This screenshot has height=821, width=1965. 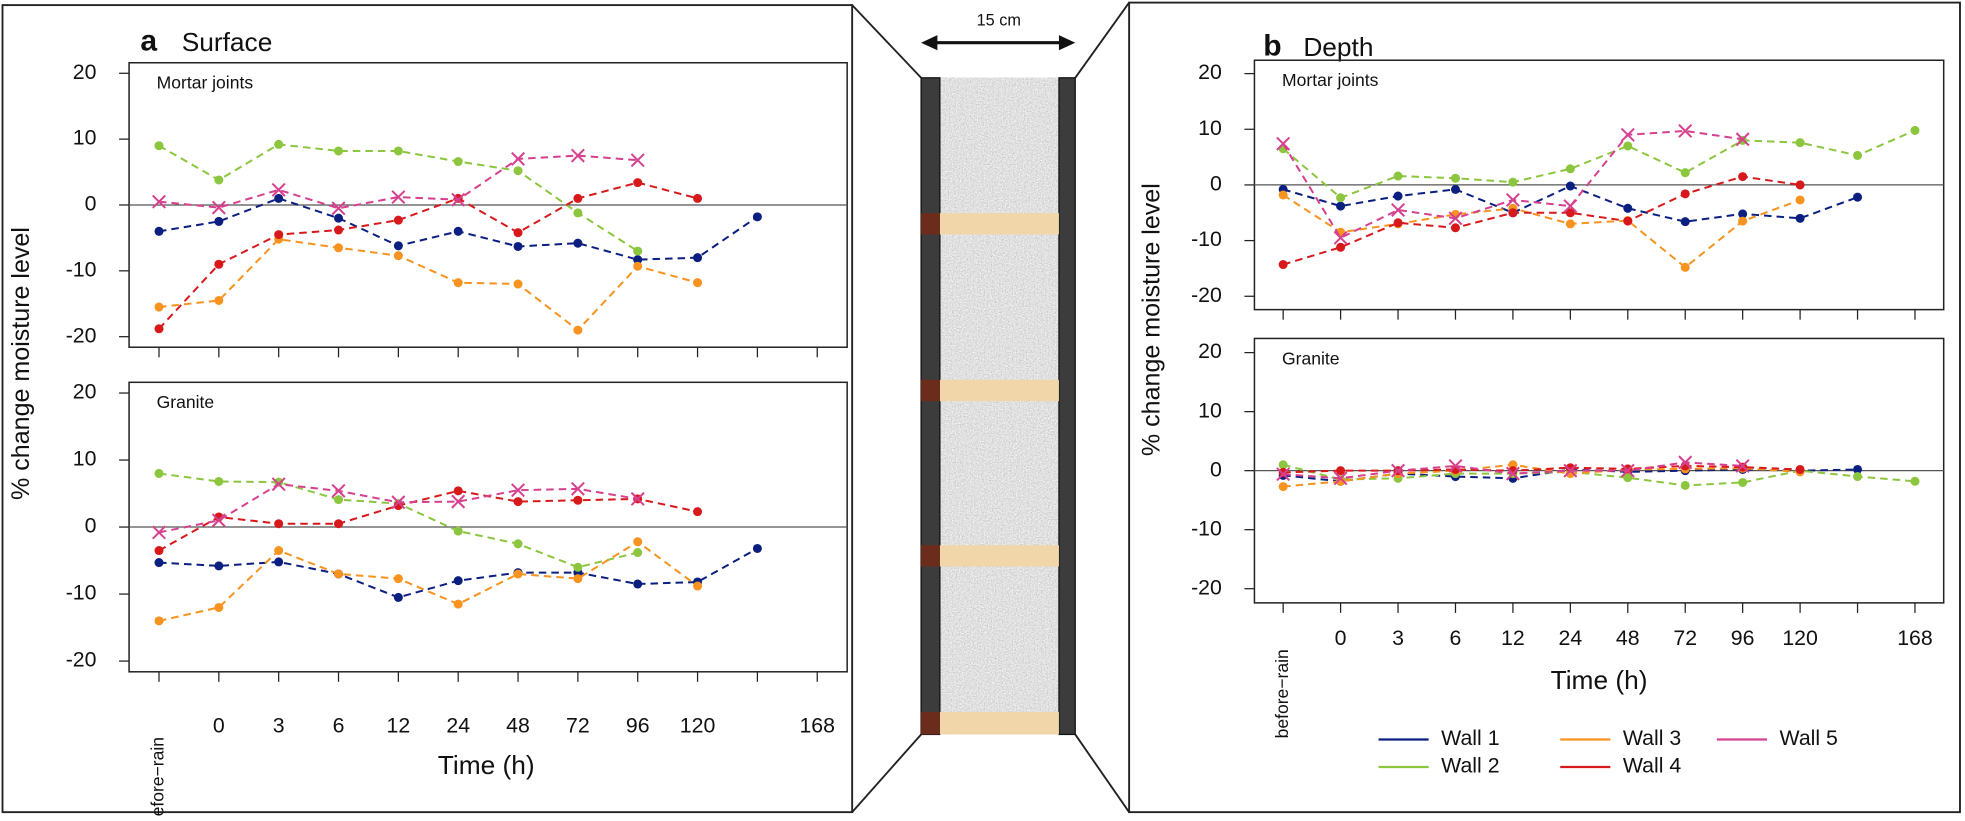 I want to click on legend-label: Wall 4, so click(x=1652, y=766).